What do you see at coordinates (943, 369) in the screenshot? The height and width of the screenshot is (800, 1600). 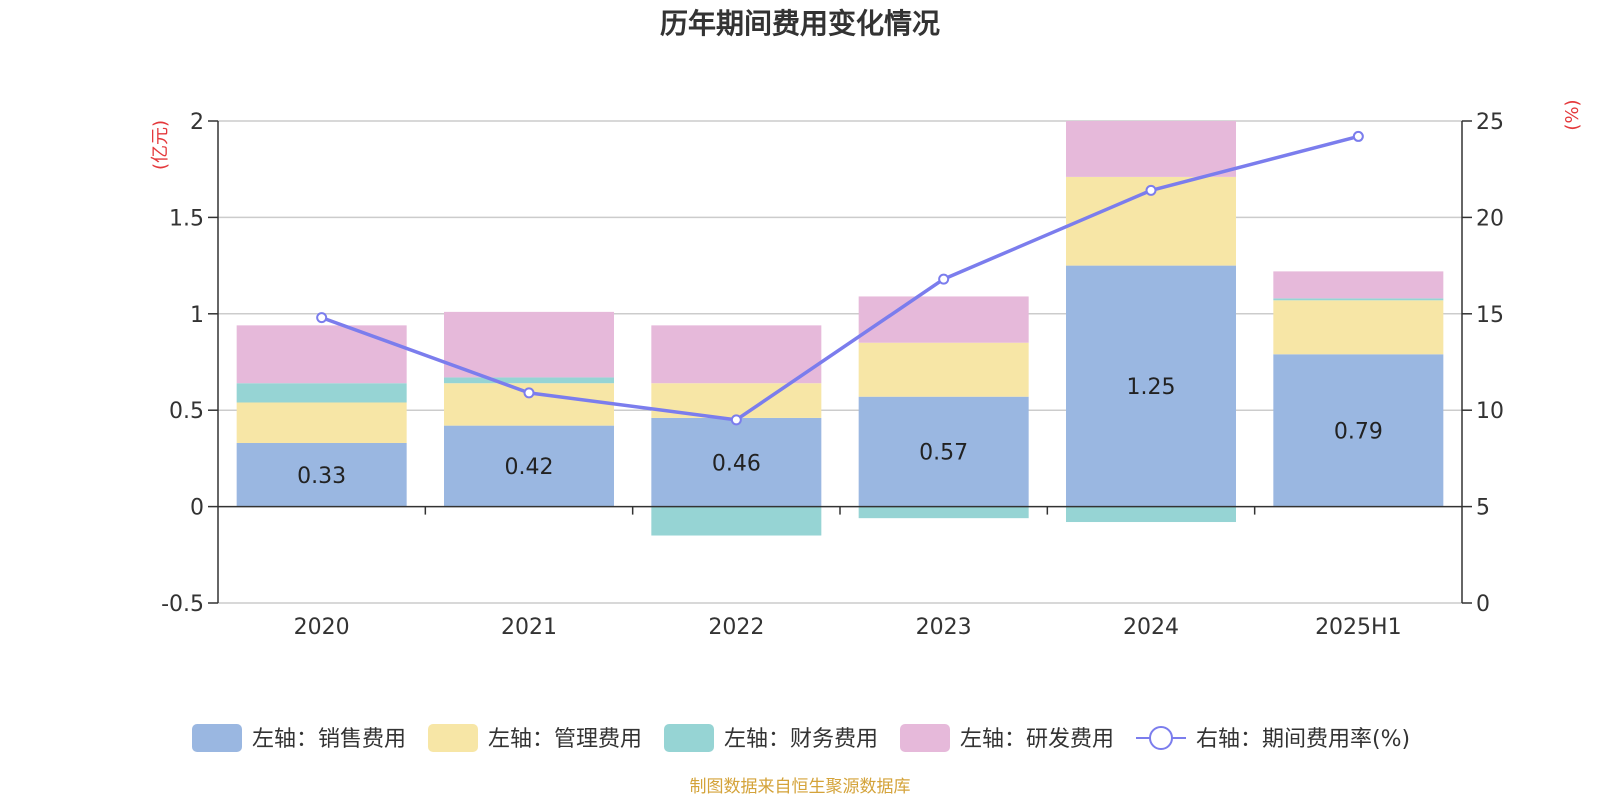 I see `bar-2-2023` at bounding box center [943, 369].